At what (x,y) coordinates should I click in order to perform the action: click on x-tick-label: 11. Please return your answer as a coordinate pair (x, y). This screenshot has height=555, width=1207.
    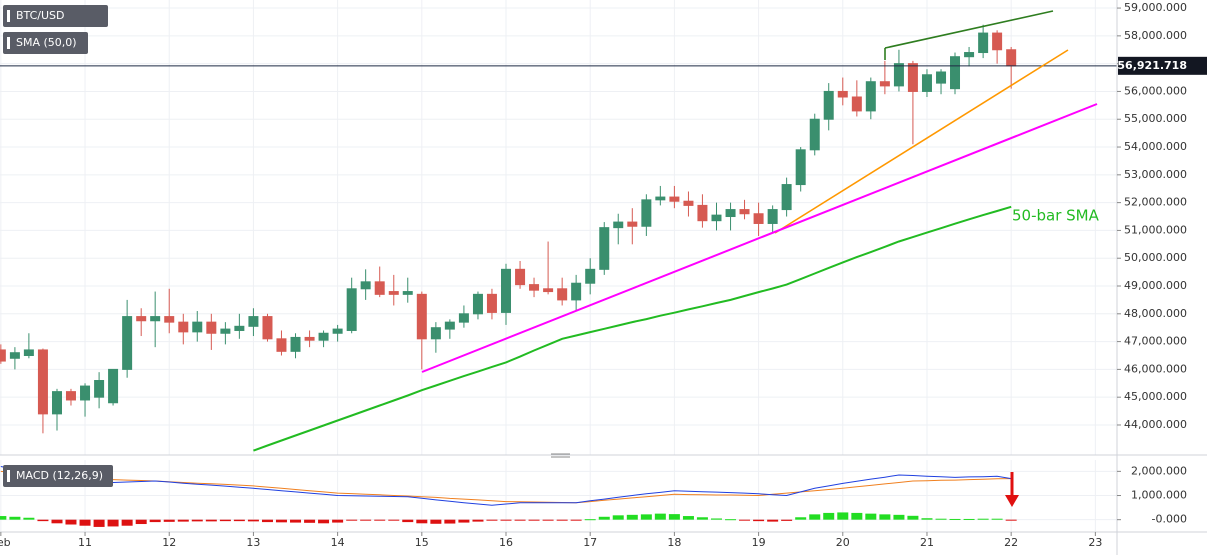
    Looking at the image, I should click on (85, 542).